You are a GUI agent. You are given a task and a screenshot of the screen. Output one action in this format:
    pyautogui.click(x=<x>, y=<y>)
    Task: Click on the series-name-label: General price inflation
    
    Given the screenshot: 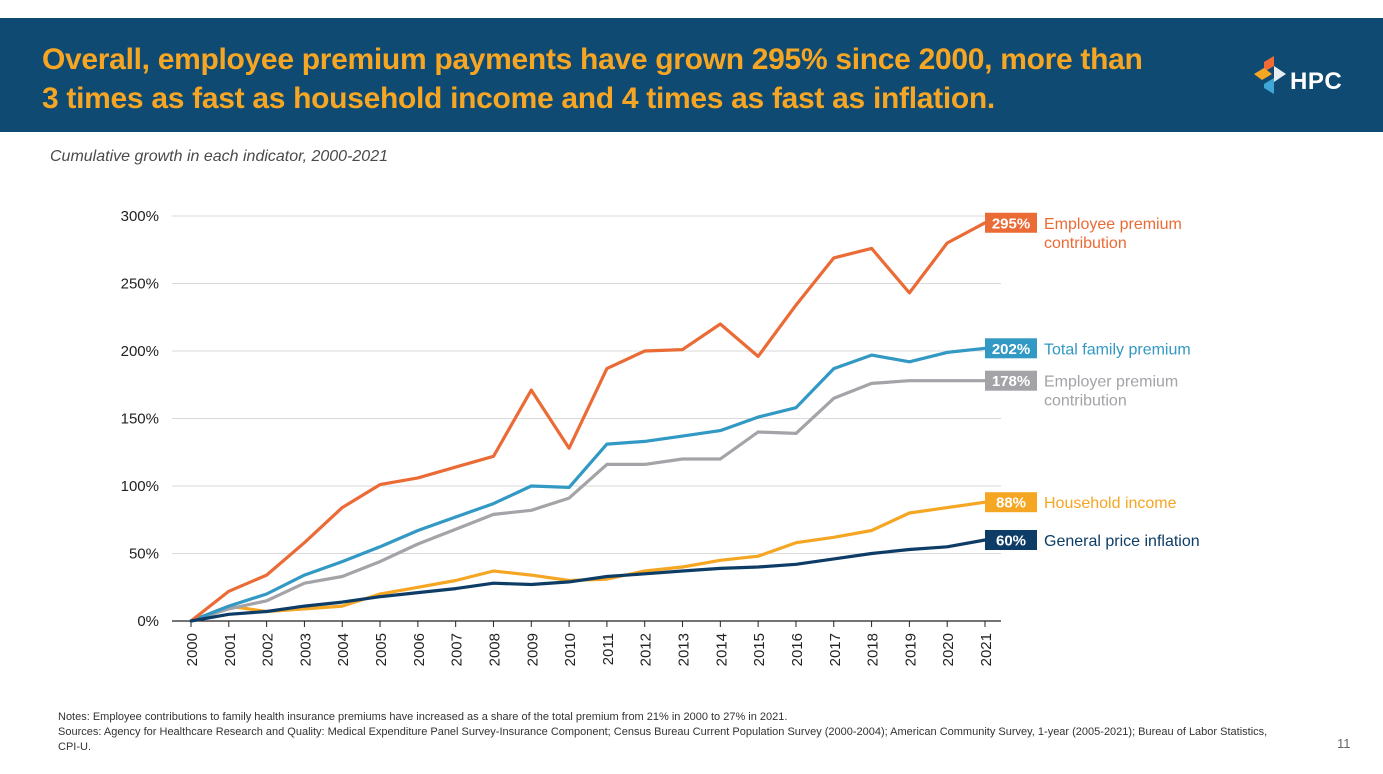 What is the action you would take?
    pyautogui.click(x=1122, y=541)
    